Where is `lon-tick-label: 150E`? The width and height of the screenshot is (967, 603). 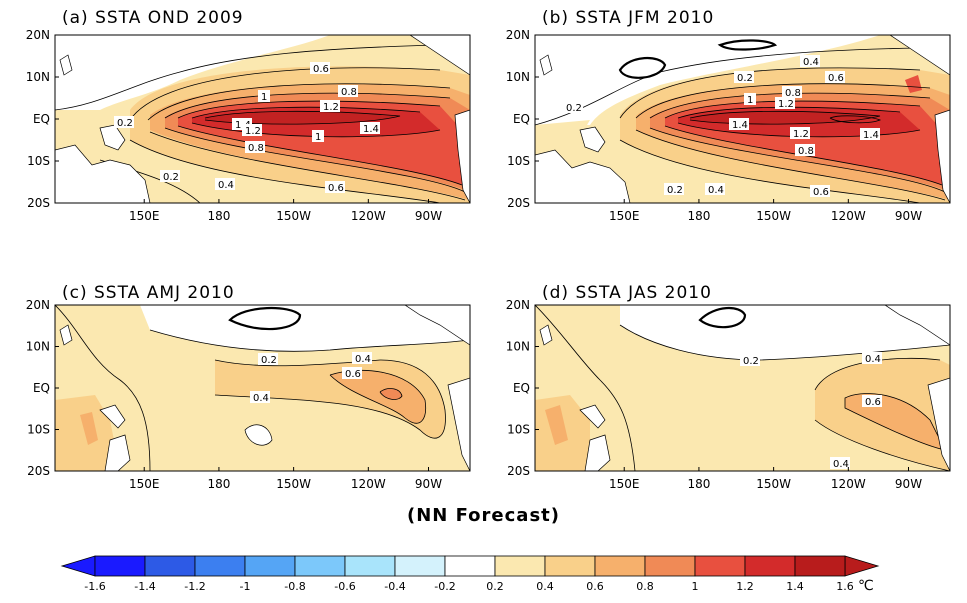
lon-tick-label: 150E is located at coordinates (624, 216).